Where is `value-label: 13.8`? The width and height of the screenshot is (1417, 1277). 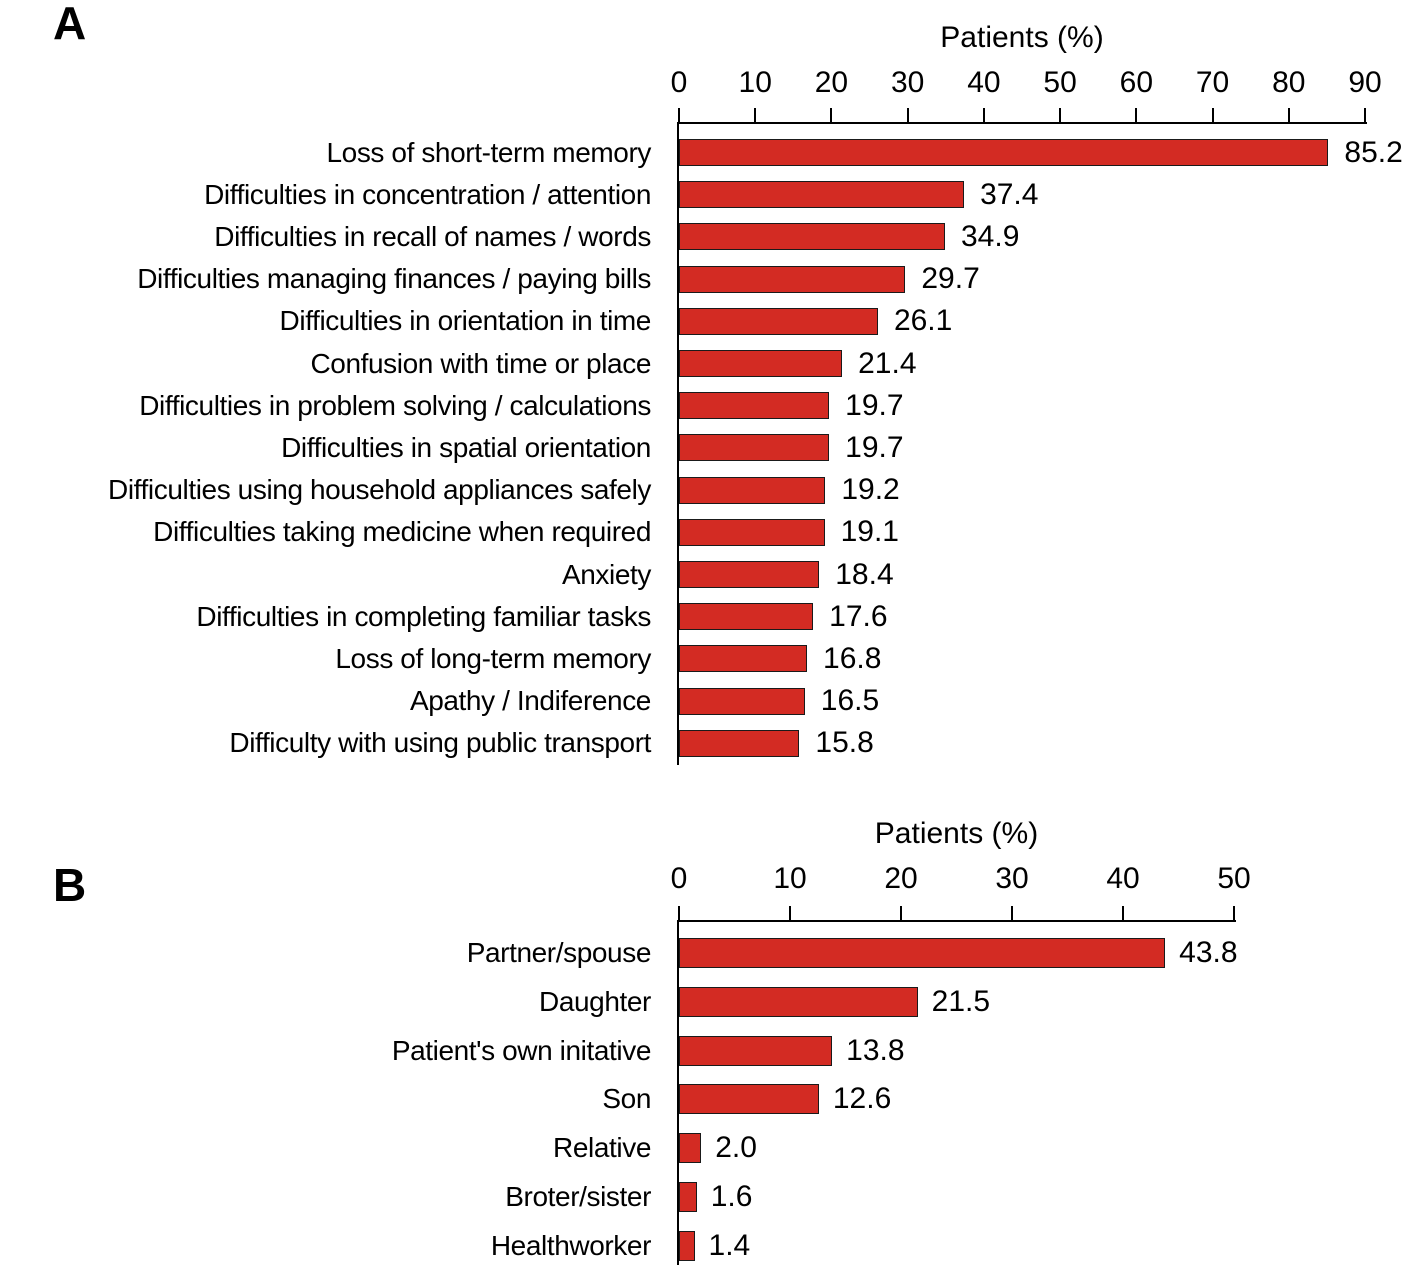 value-label: 13.8 is located at coordinates (875, 1050).